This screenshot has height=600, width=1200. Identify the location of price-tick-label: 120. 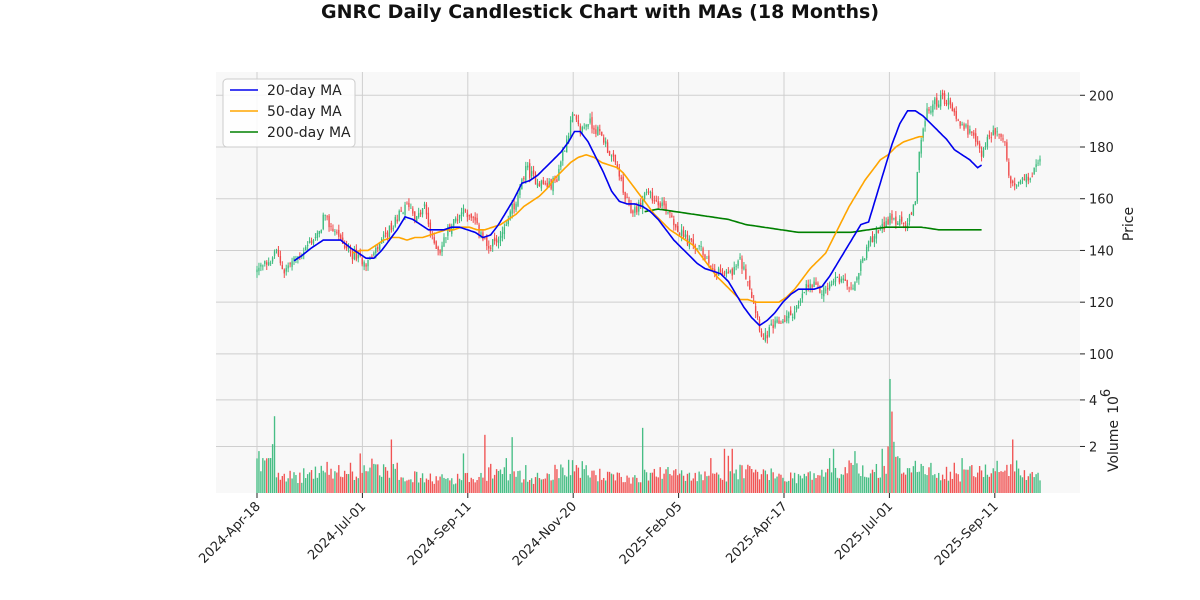
(1101, 303).